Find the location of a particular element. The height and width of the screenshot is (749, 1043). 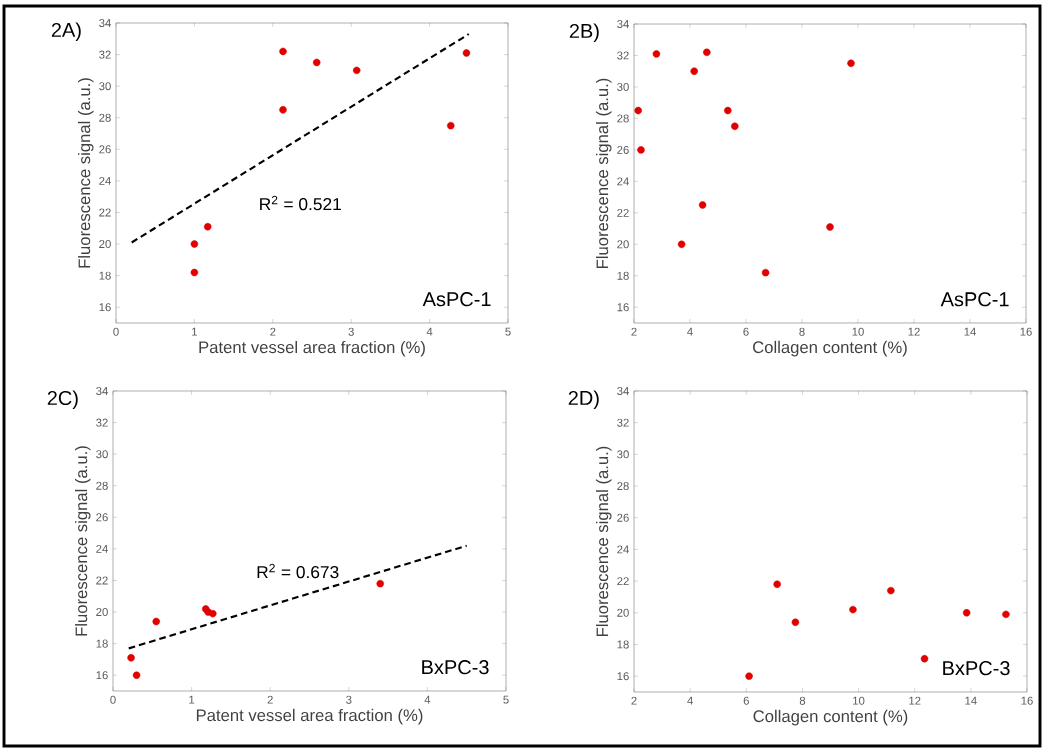

chart-title: 2B) is located at coordinates (584, 33).